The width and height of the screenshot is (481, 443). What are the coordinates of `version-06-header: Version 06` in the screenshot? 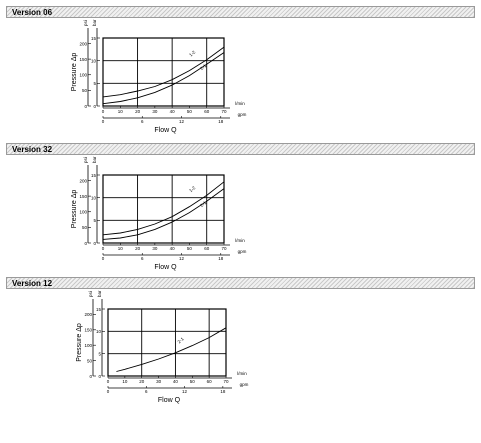 It's located at (240, 12).